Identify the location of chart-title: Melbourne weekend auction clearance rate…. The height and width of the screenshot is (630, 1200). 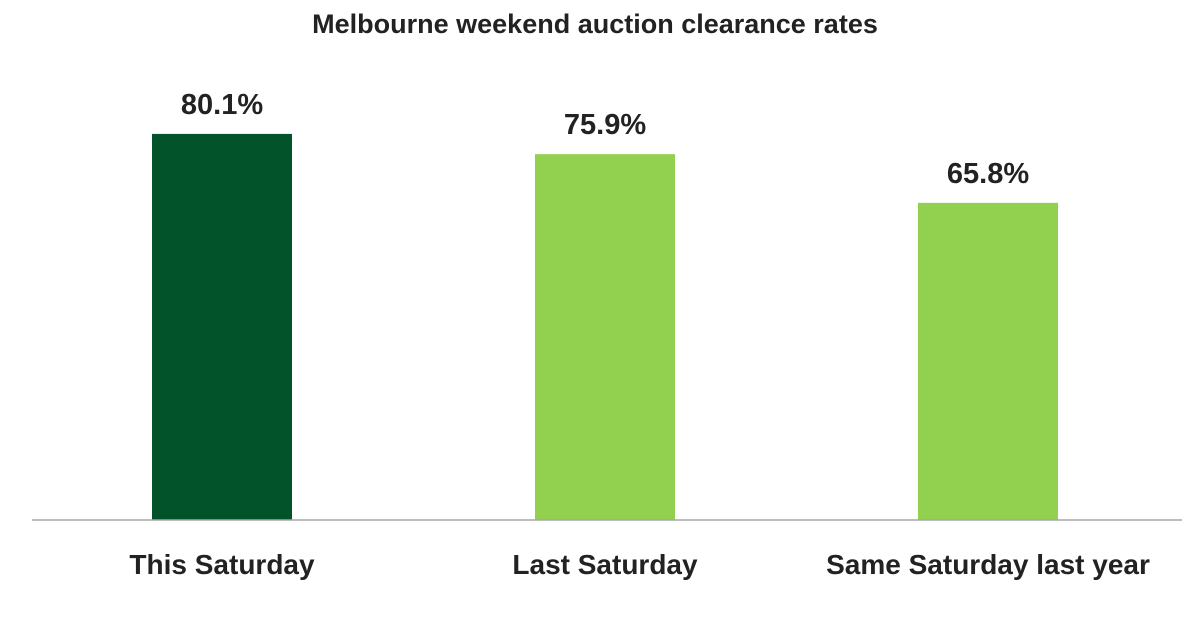
(595, 24).